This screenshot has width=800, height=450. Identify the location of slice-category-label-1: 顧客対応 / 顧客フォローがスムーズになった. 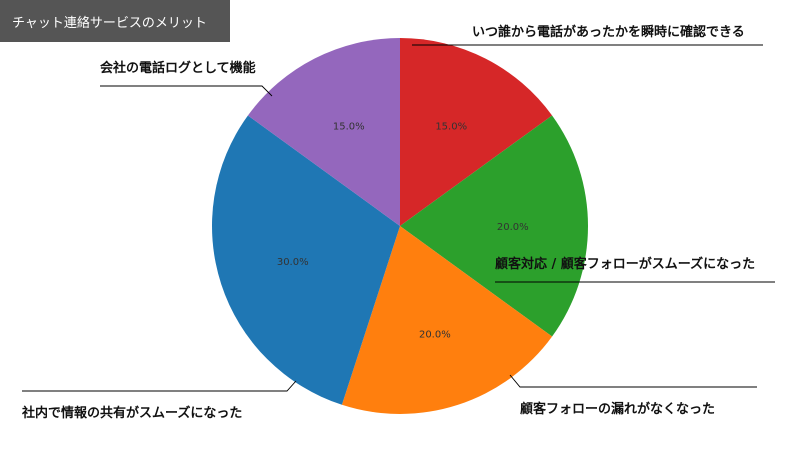
(625, 264).